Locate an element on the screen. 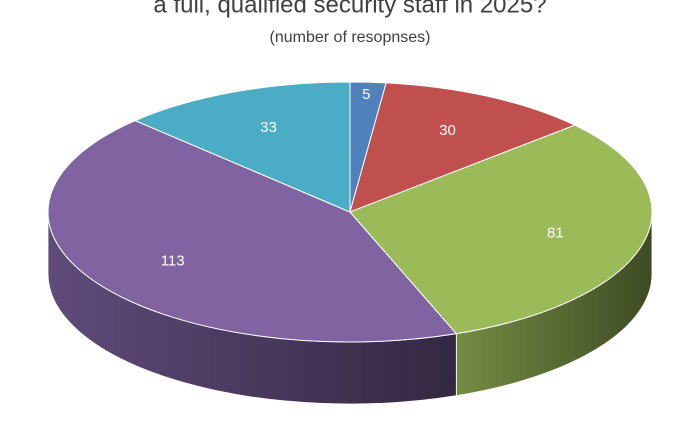 Image resolution: width=700 pixels, height=441 pixels. data-label: 33 is located at coordinates (268, 127).